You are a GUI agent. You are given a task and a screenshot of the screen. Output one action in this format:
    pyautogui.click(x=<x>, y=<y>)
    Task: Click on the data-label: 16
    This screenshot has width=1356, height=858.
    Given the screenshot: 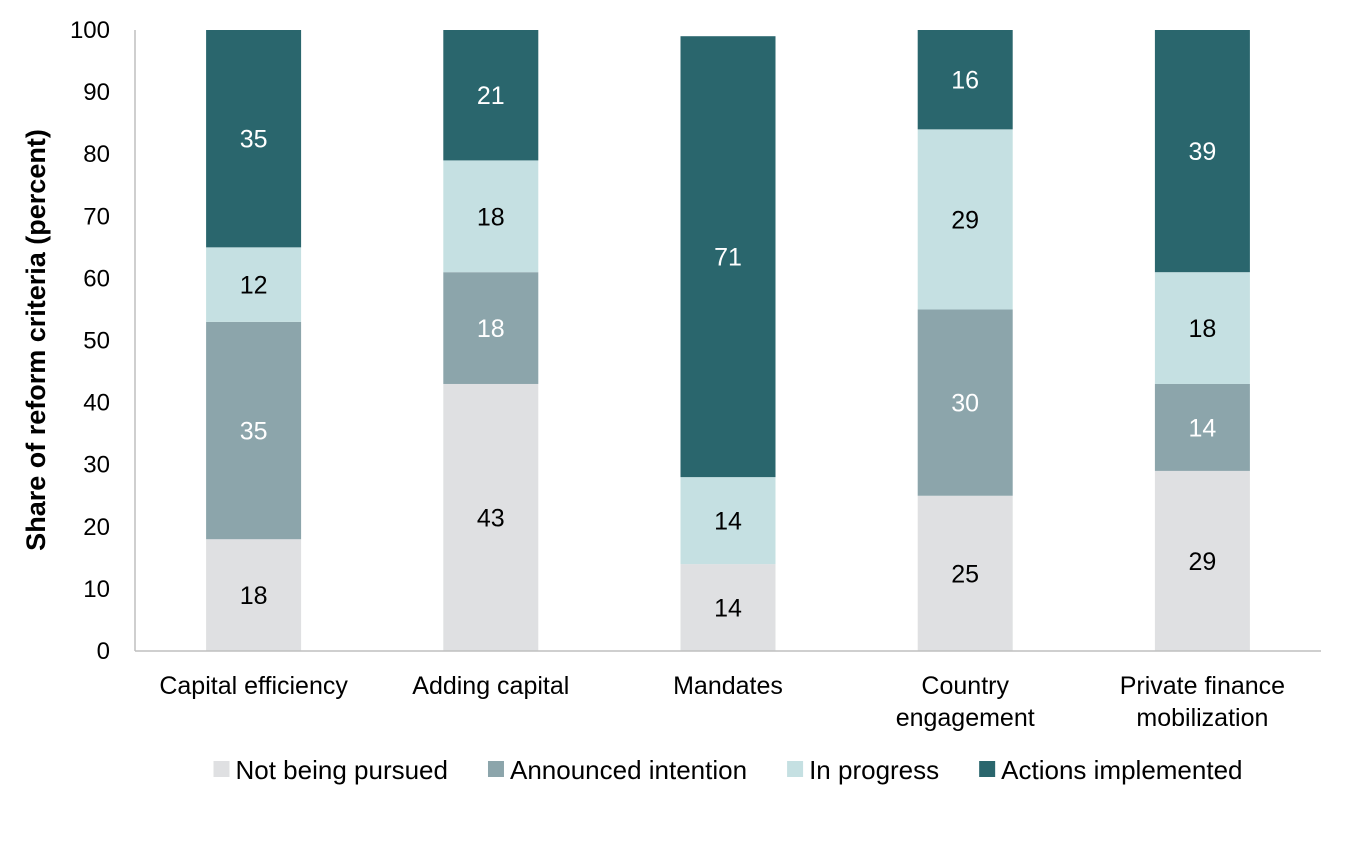 What is the action you would take?
    pyautogui.click(x=965, y=81)
    